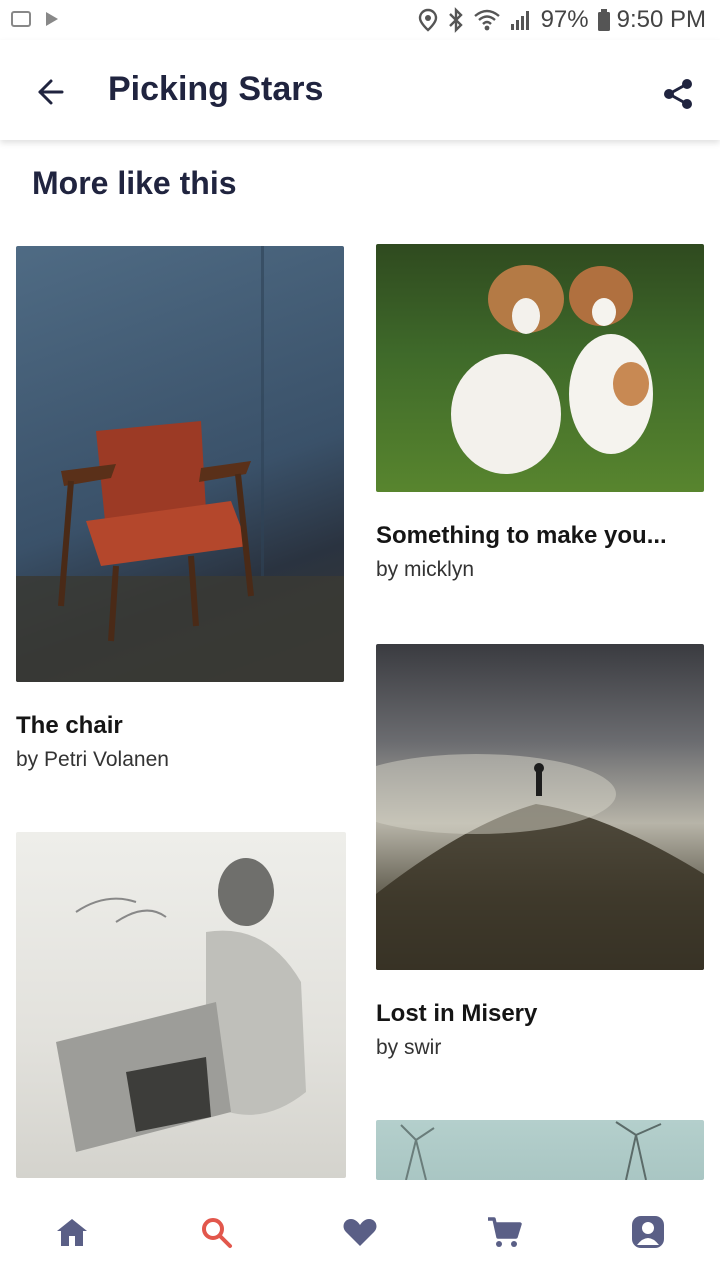  I want to click on artwork-thumbnail-misty-hill, so click(540, 807).